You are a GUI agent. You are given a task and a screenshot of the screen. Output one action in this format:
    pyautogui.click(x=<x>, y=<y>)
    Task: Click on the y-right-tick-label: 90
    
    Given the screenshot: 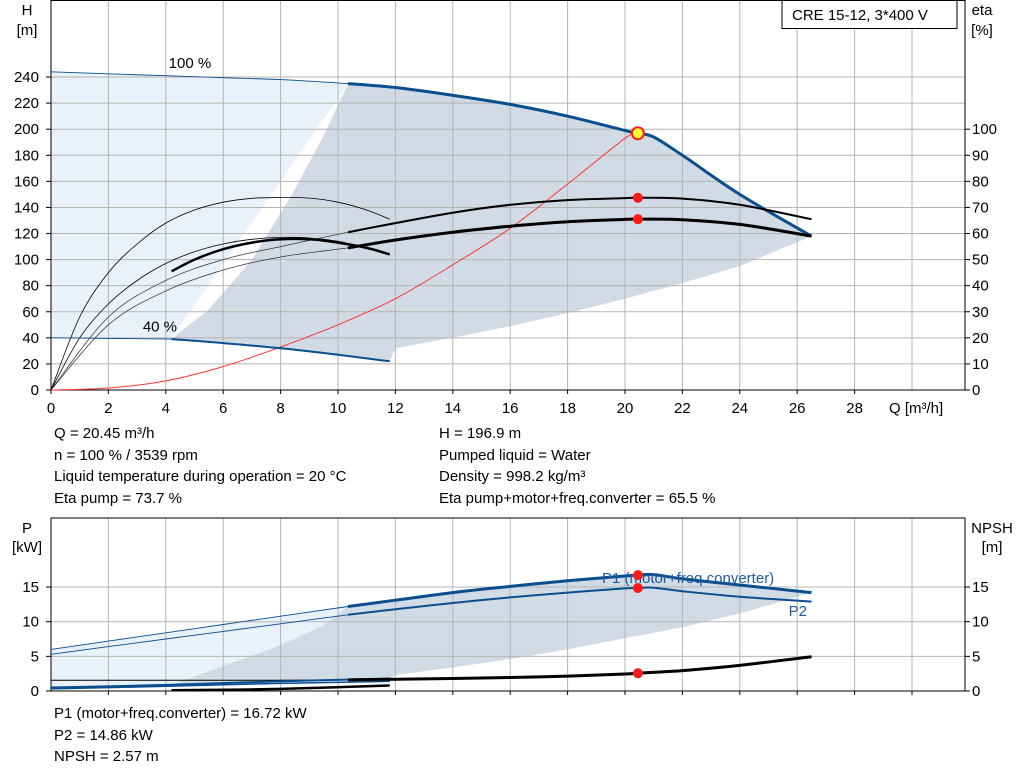 What is the action you would take?
    pyautogui.click(x=980, y=155)
    